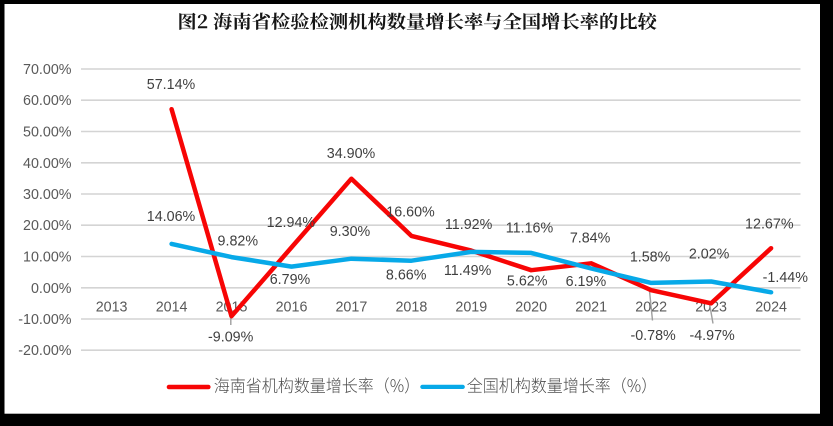 The height and width of the screenshot is (426, 833). Describe the element at coordinates (47, 195) in the screenshot. I see `svg-text: 30.00%` at that location.